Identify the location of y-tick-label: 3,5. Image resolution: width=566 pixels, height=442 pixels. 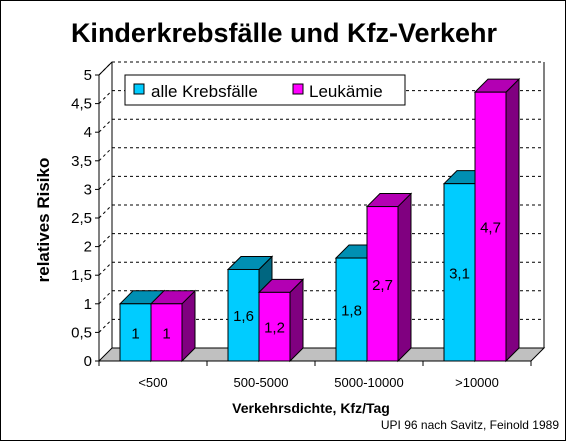
(81, 161).